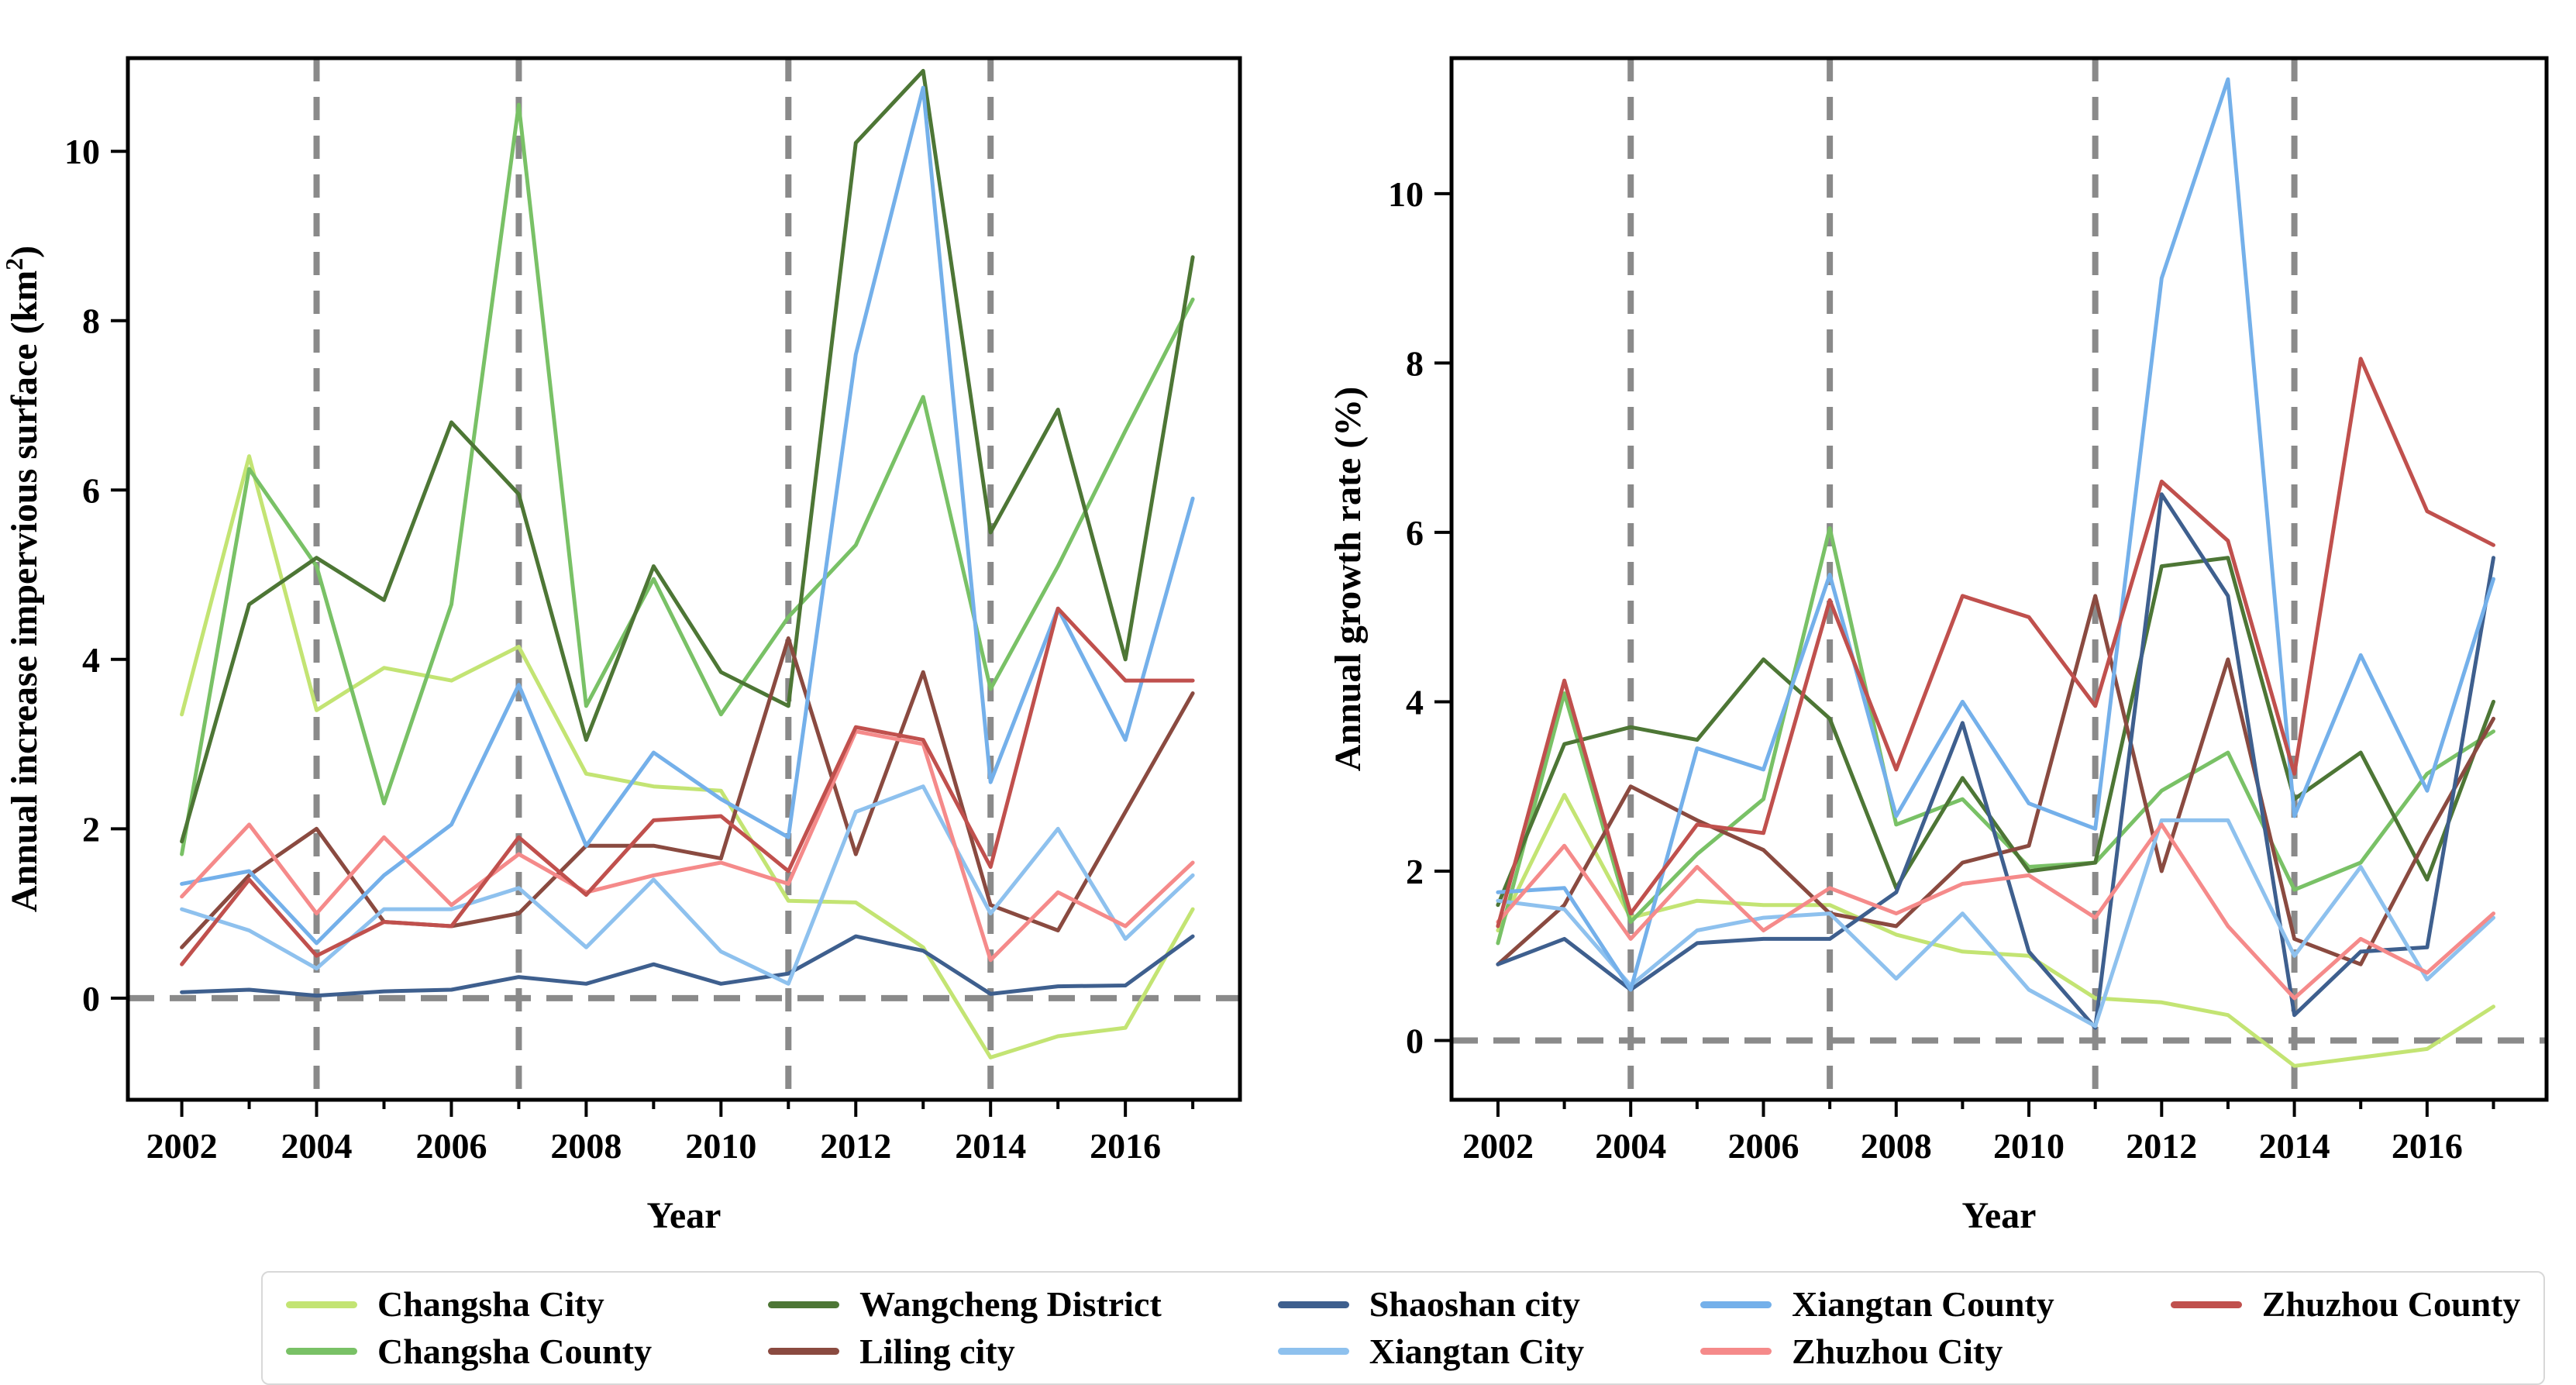 This screenshot has height=1385, width=2576. I want to click on series-line-shaoshan-city, so click(687, 966).